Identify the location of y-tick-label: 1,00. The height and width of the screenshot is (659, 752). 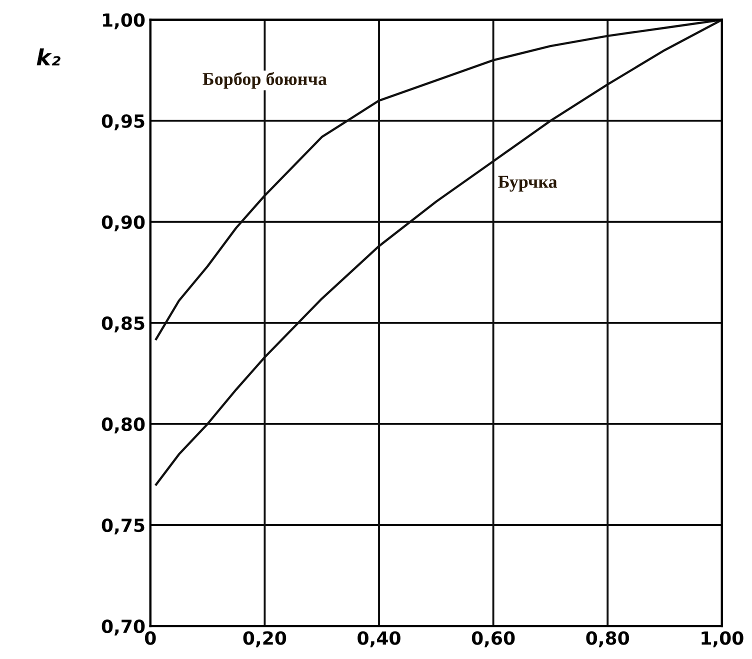
(124, 21).